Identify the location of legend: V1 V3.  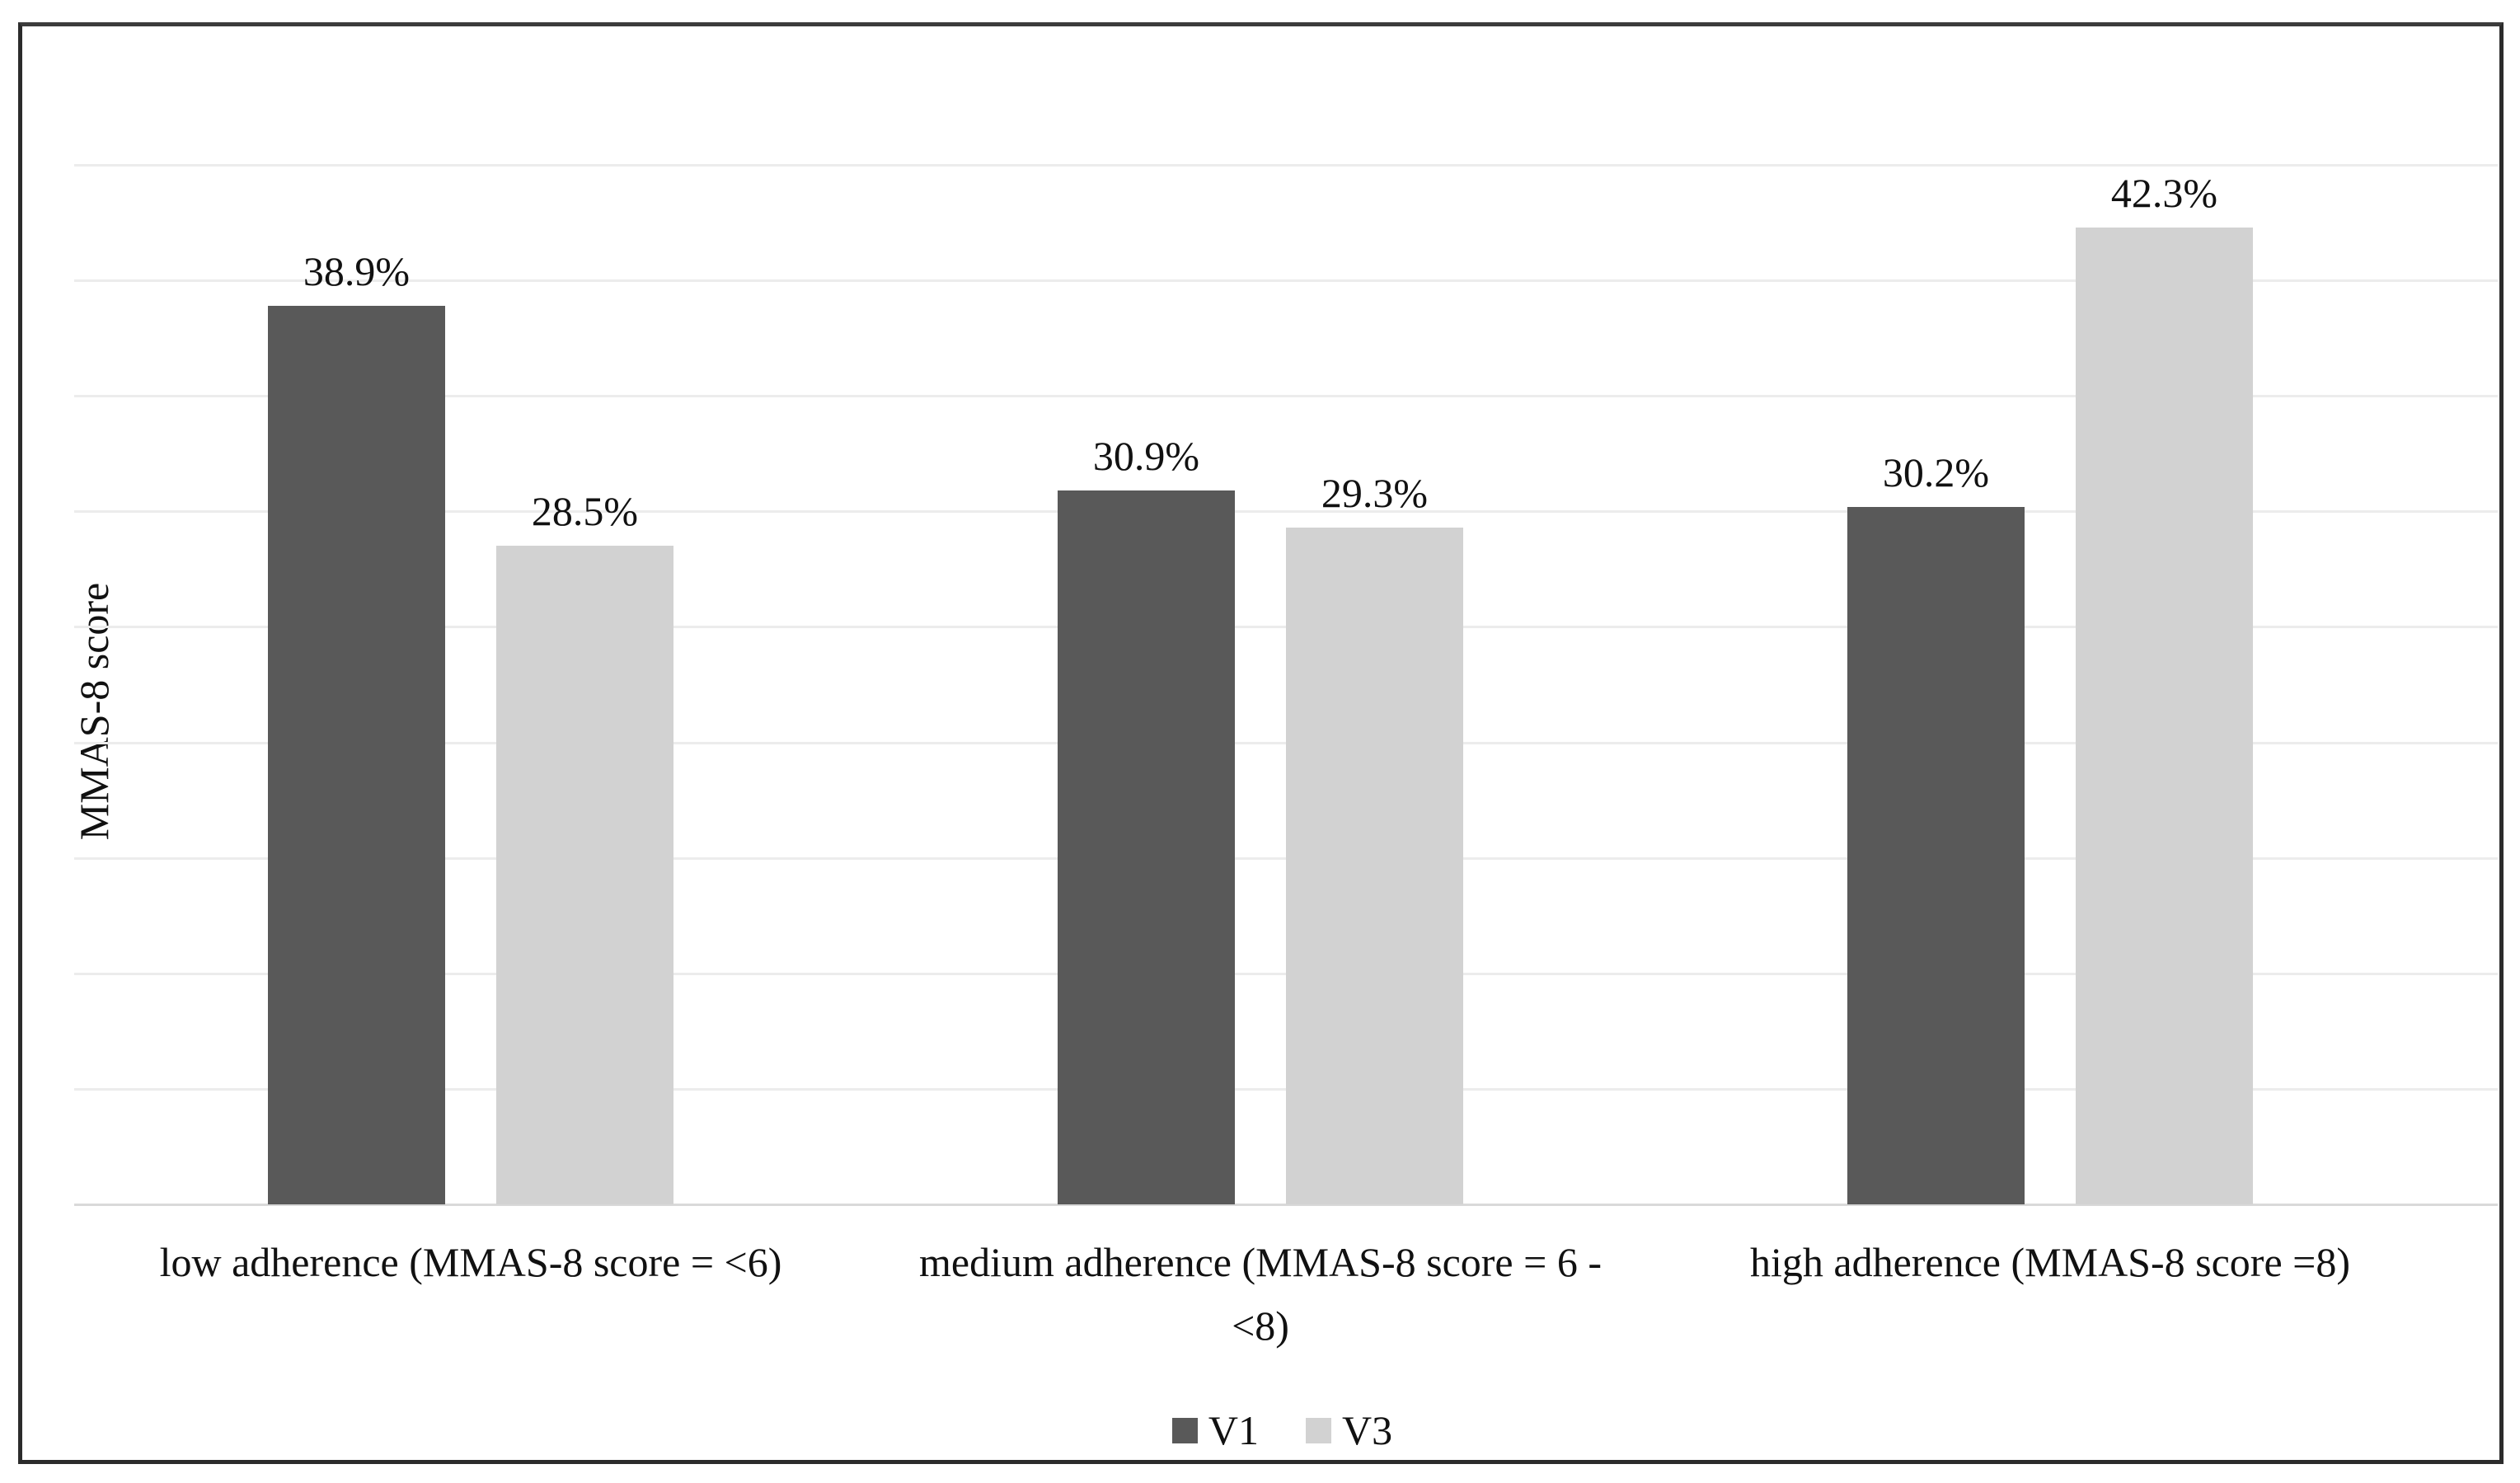
(1271, 1430).